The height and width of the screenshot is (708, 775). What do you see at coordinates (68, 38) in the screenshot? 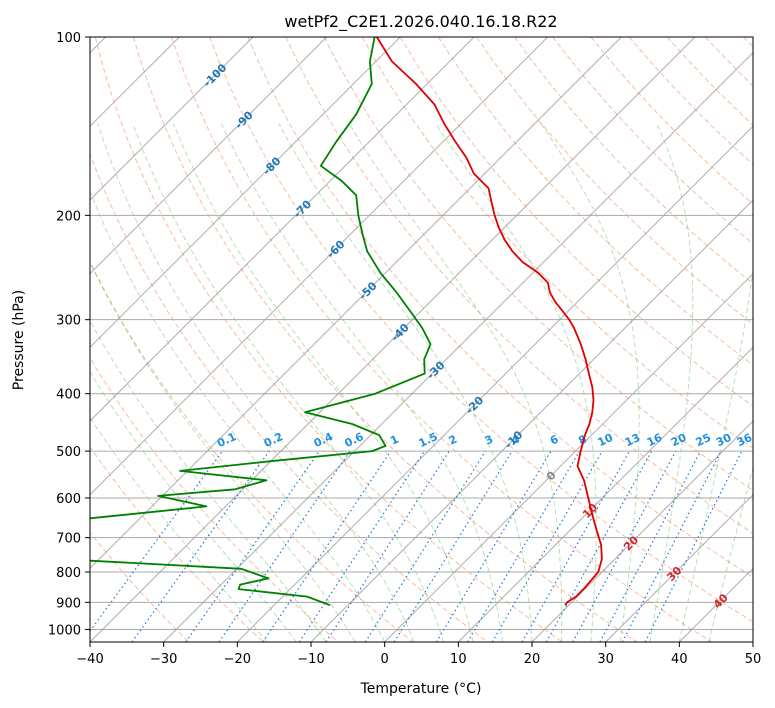
I see `y-tick-label: 100` at bounding box center [68, 38].